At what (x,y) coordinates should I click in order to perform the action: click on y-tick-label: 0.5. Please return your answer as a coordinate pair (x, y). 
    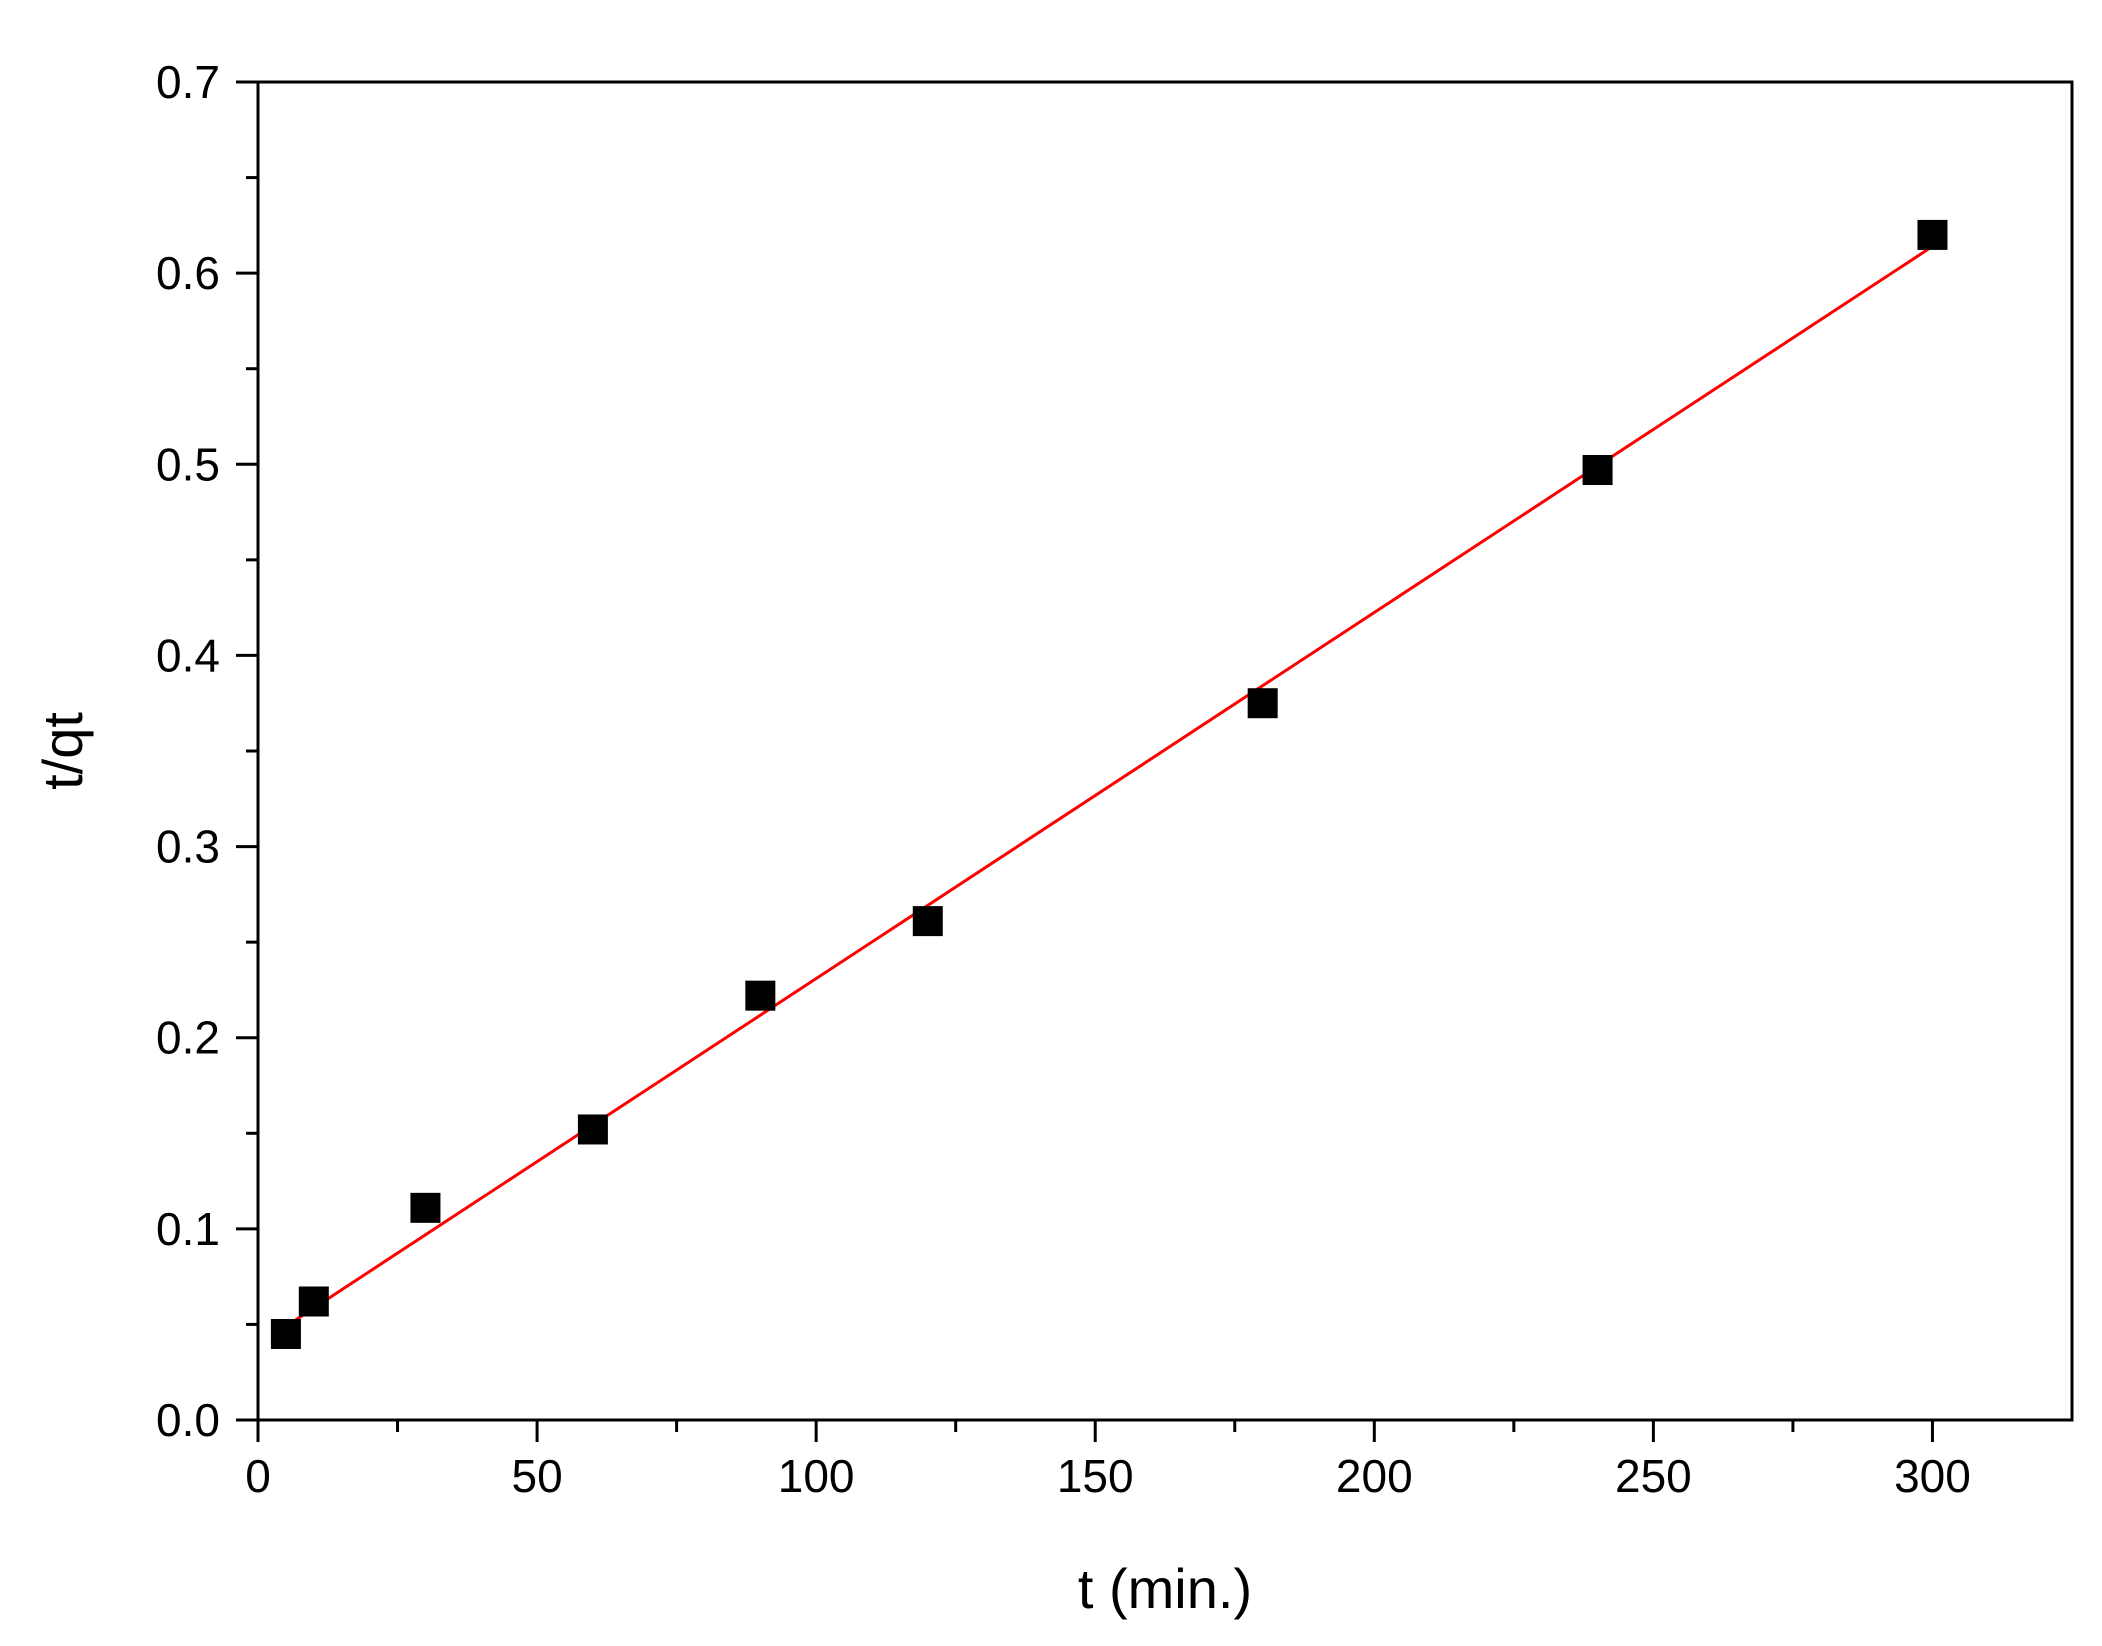
    Looking at the image, I should click on (188, 464).